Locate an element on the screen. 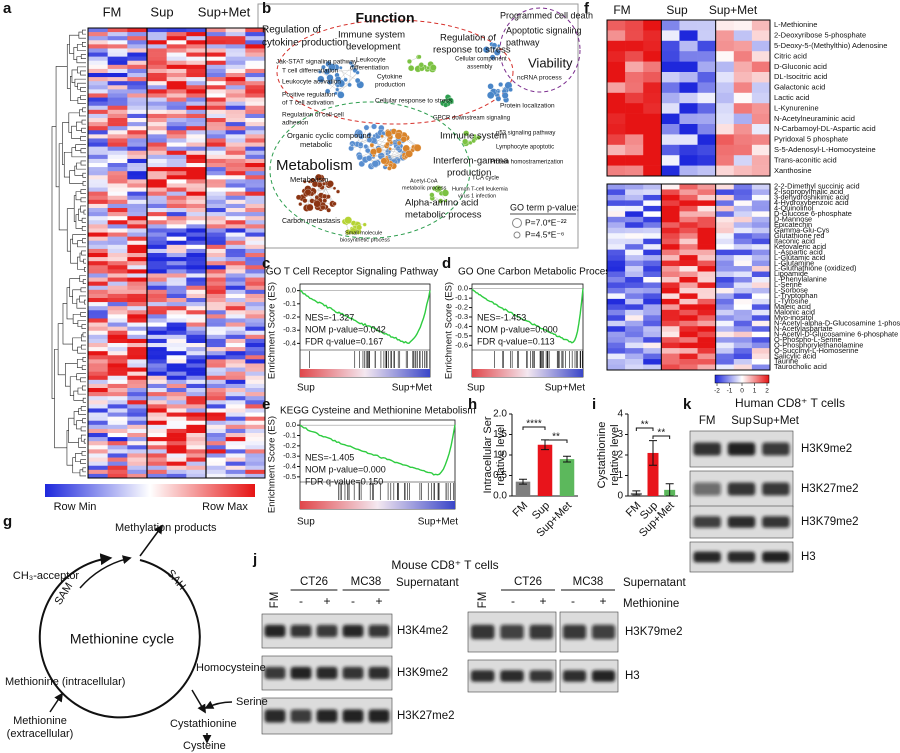 This screenshot has width=900, height=753. network-label: Metabolism is located at coordinates (314, 165).